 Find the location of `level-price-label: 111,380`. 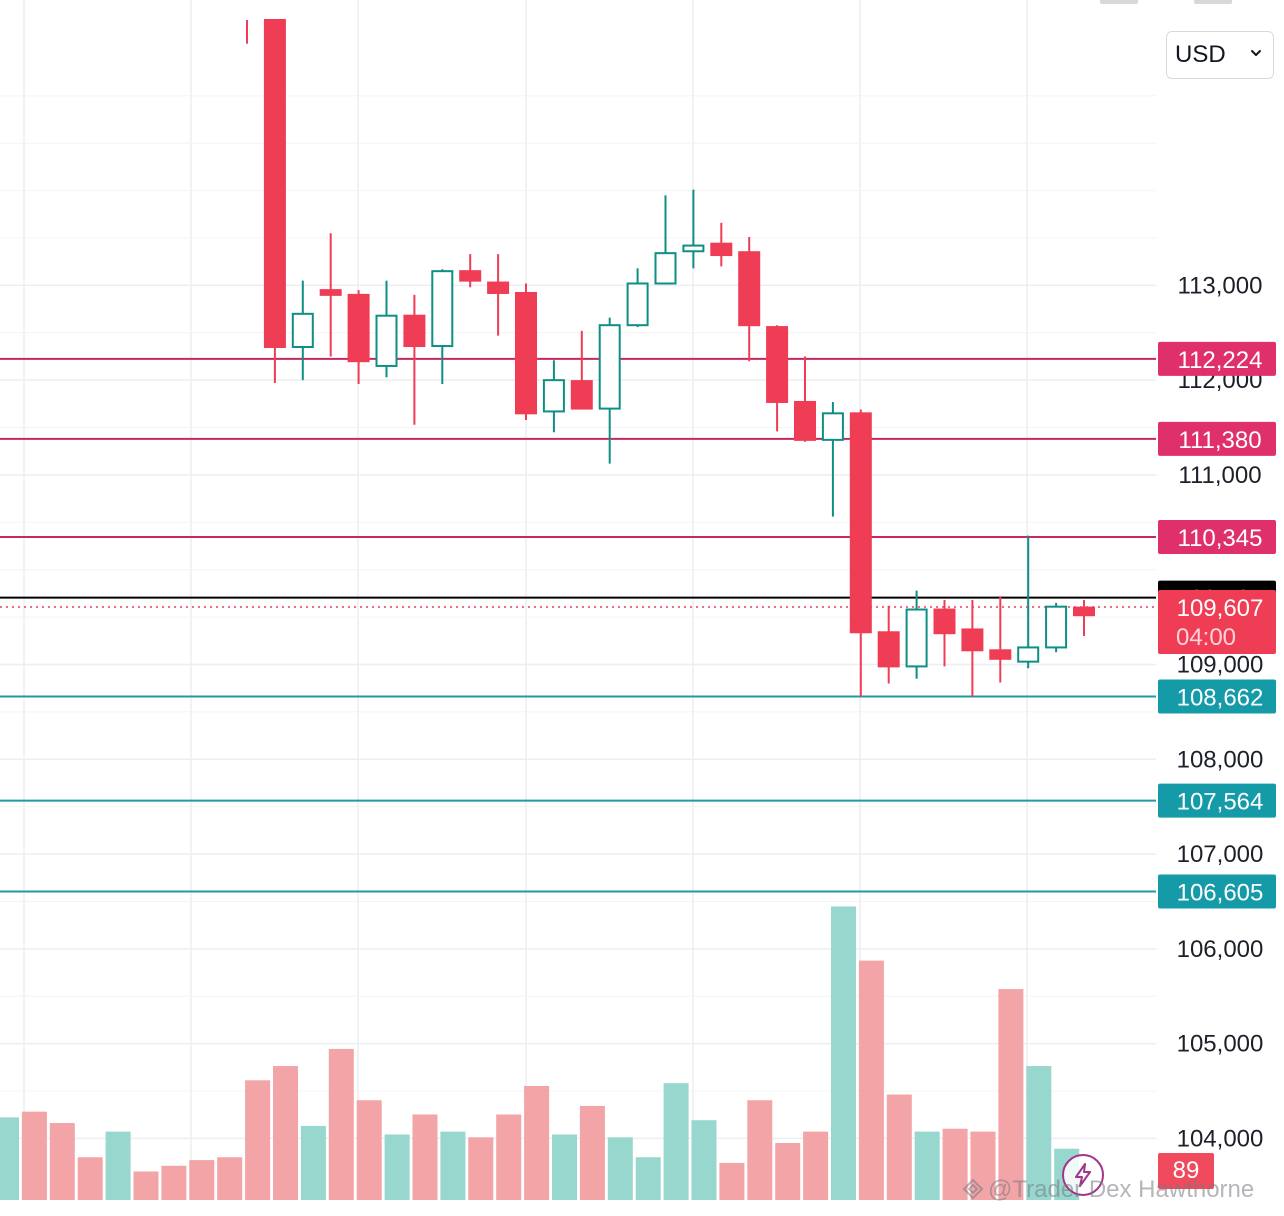

level-price-label: 111,380 is located at coordinates (1219, 440).